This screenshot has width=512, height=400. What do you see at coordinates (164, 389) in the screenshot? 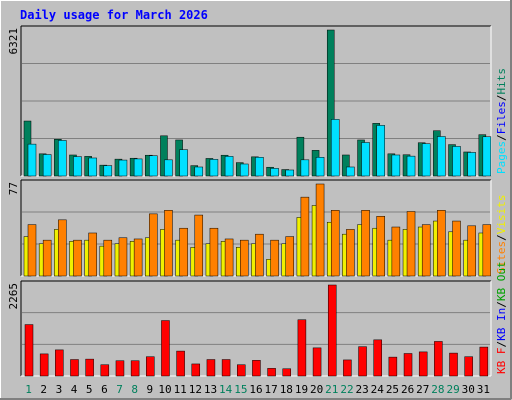
I see `x-tick-label: 10` at bounding box center [164, 389].